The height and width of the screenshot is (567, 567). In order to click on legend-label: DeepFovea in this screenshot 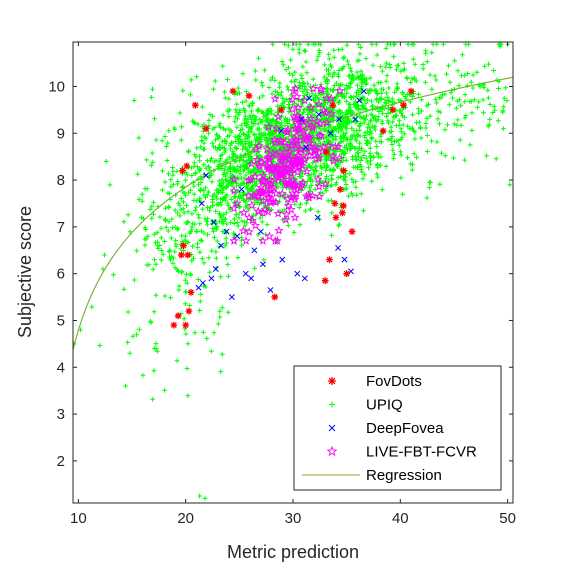, I will do `click(405, 428)`.